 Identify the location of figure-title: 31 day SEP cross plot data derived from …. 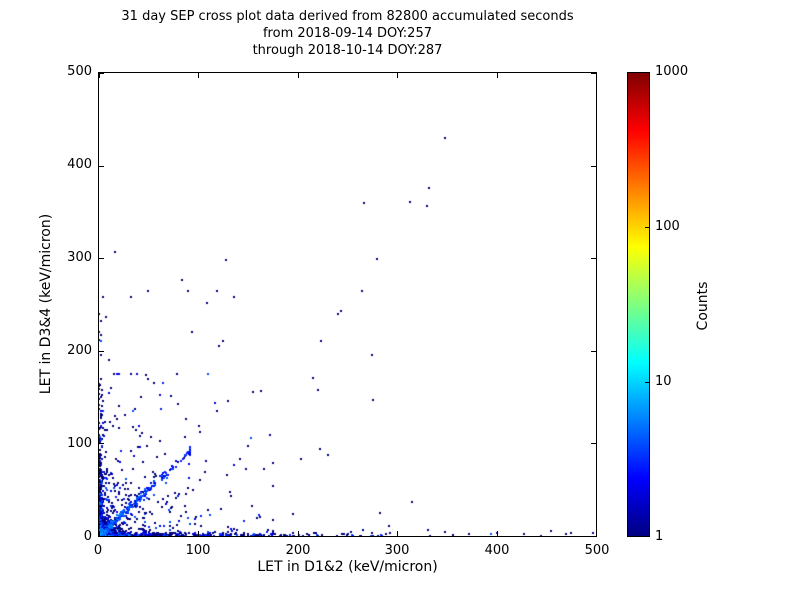
(347, 33).